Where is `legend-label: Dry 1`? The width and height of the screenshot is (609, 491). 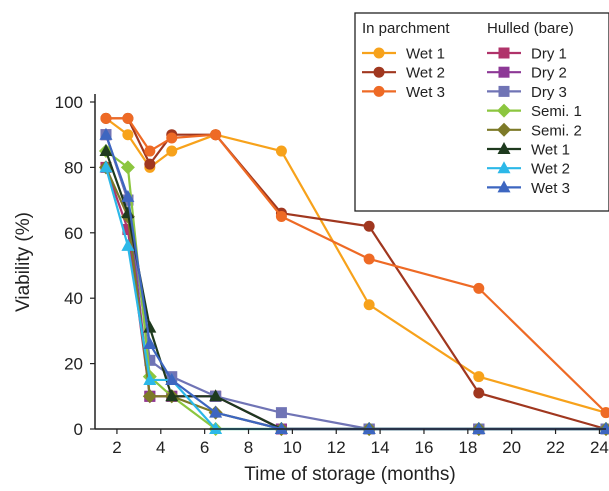 legend-label: Dry 1 is located at coordinates (549, 54).